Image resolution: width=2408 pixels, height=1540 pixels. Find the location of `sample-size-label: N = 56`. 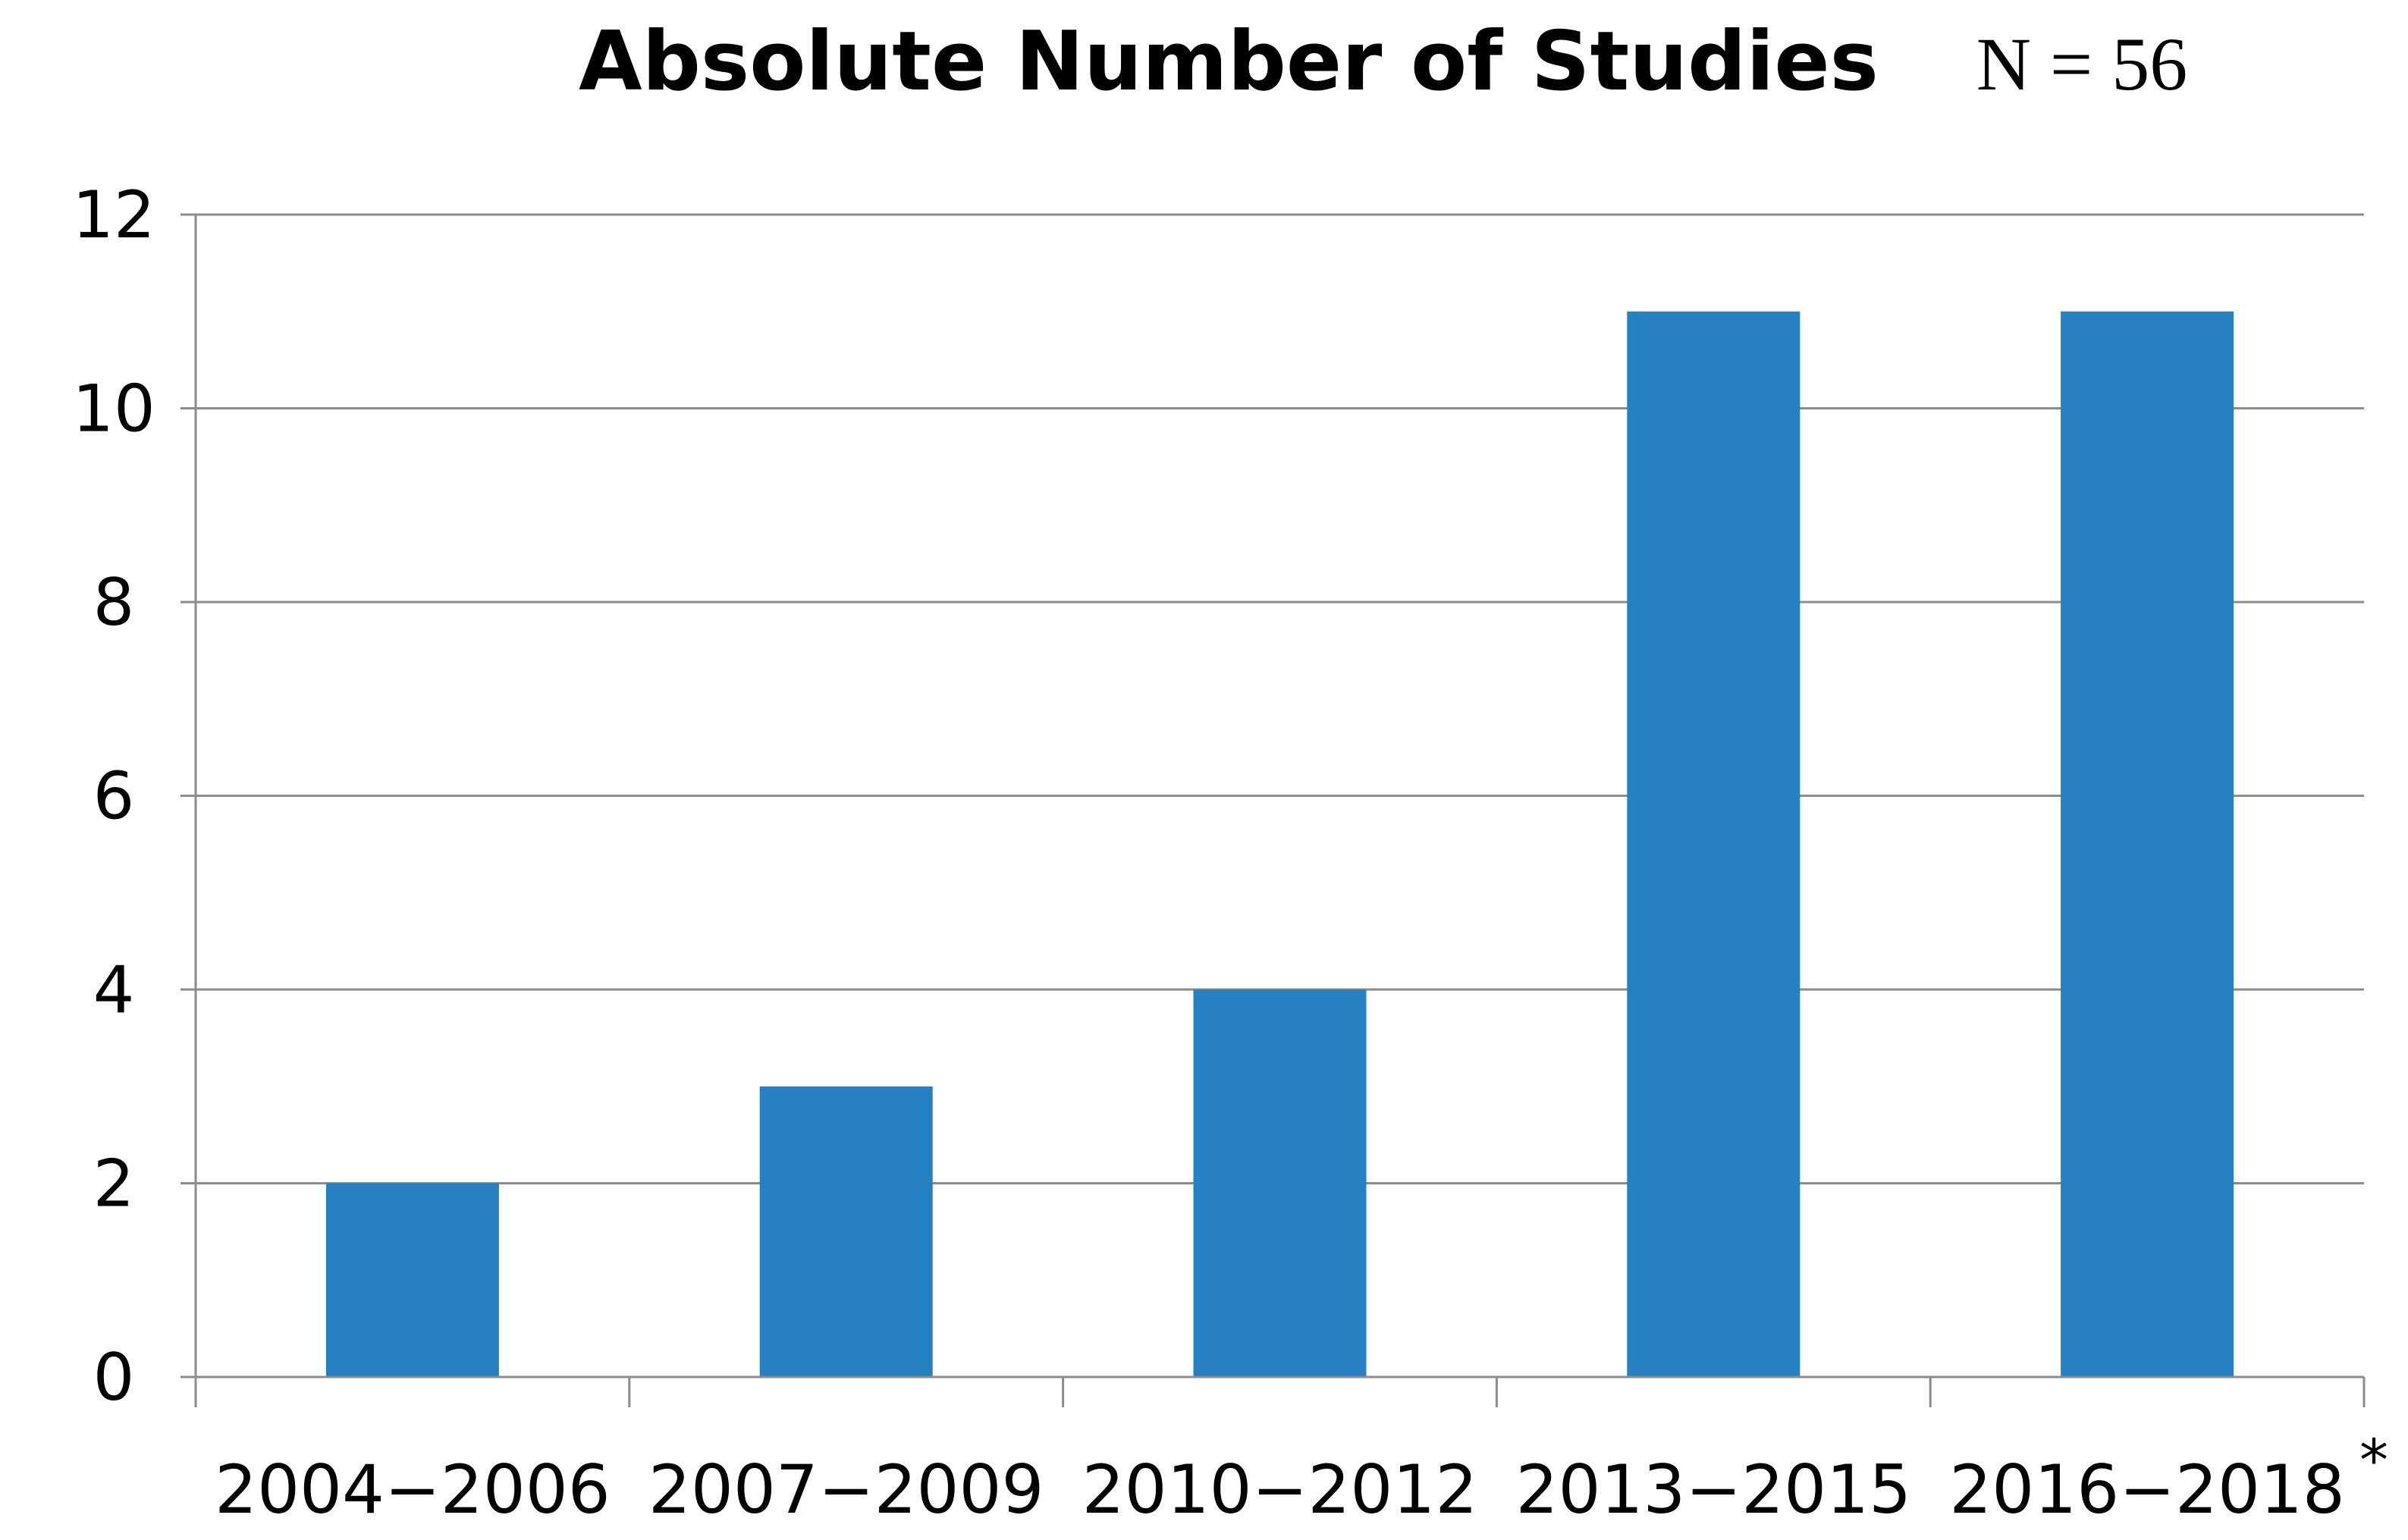

sample-size-label: N = 56 is located at coordinates (2082, 64).